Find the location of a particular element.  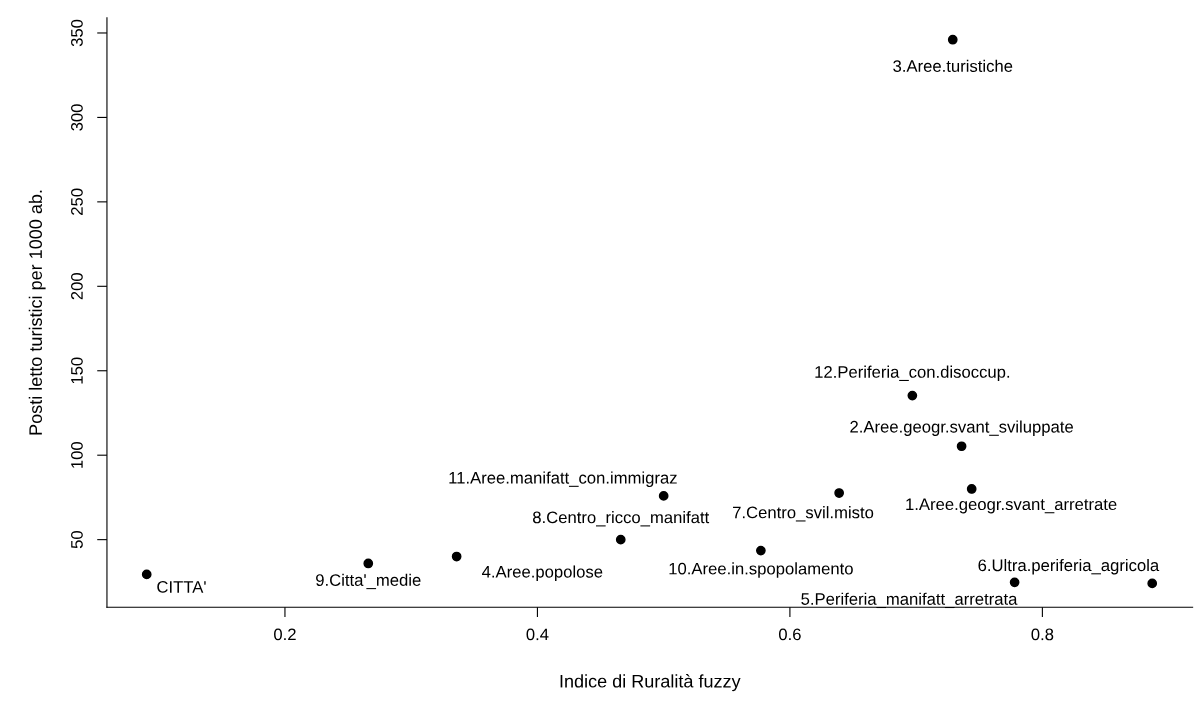

y-tick-label: 350 is located at coordinates (77, 33).